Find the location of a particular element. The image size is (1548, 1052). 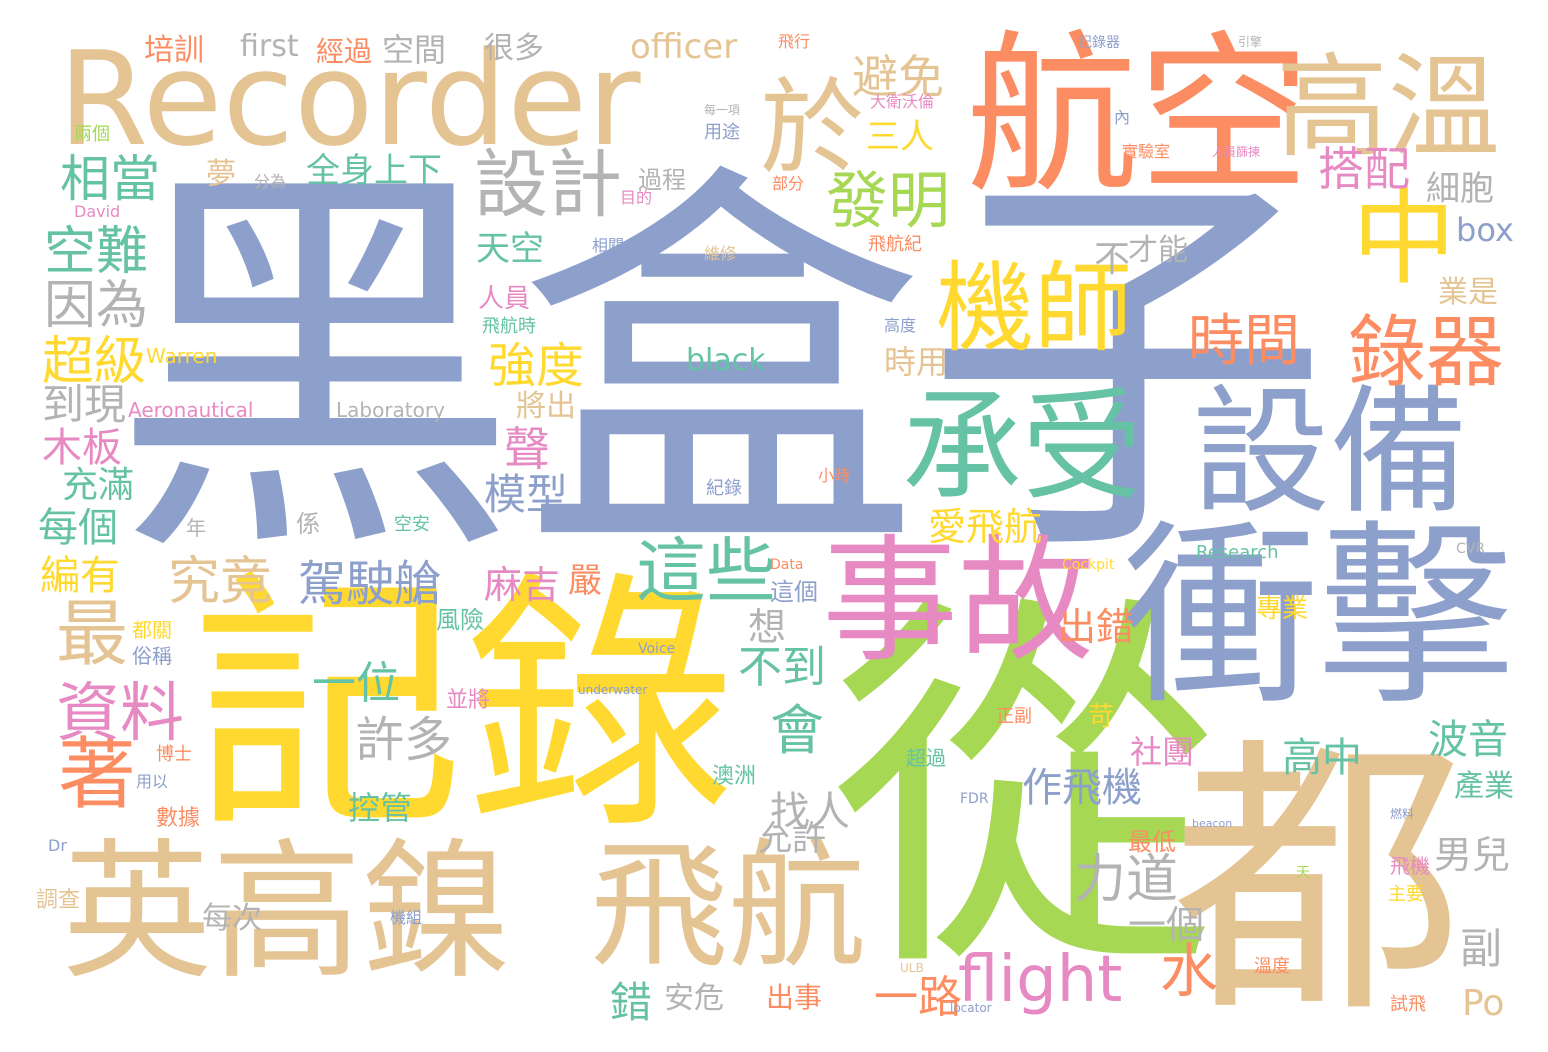

word-pei-xun: 培訓 is located at coordinates (174, 50).